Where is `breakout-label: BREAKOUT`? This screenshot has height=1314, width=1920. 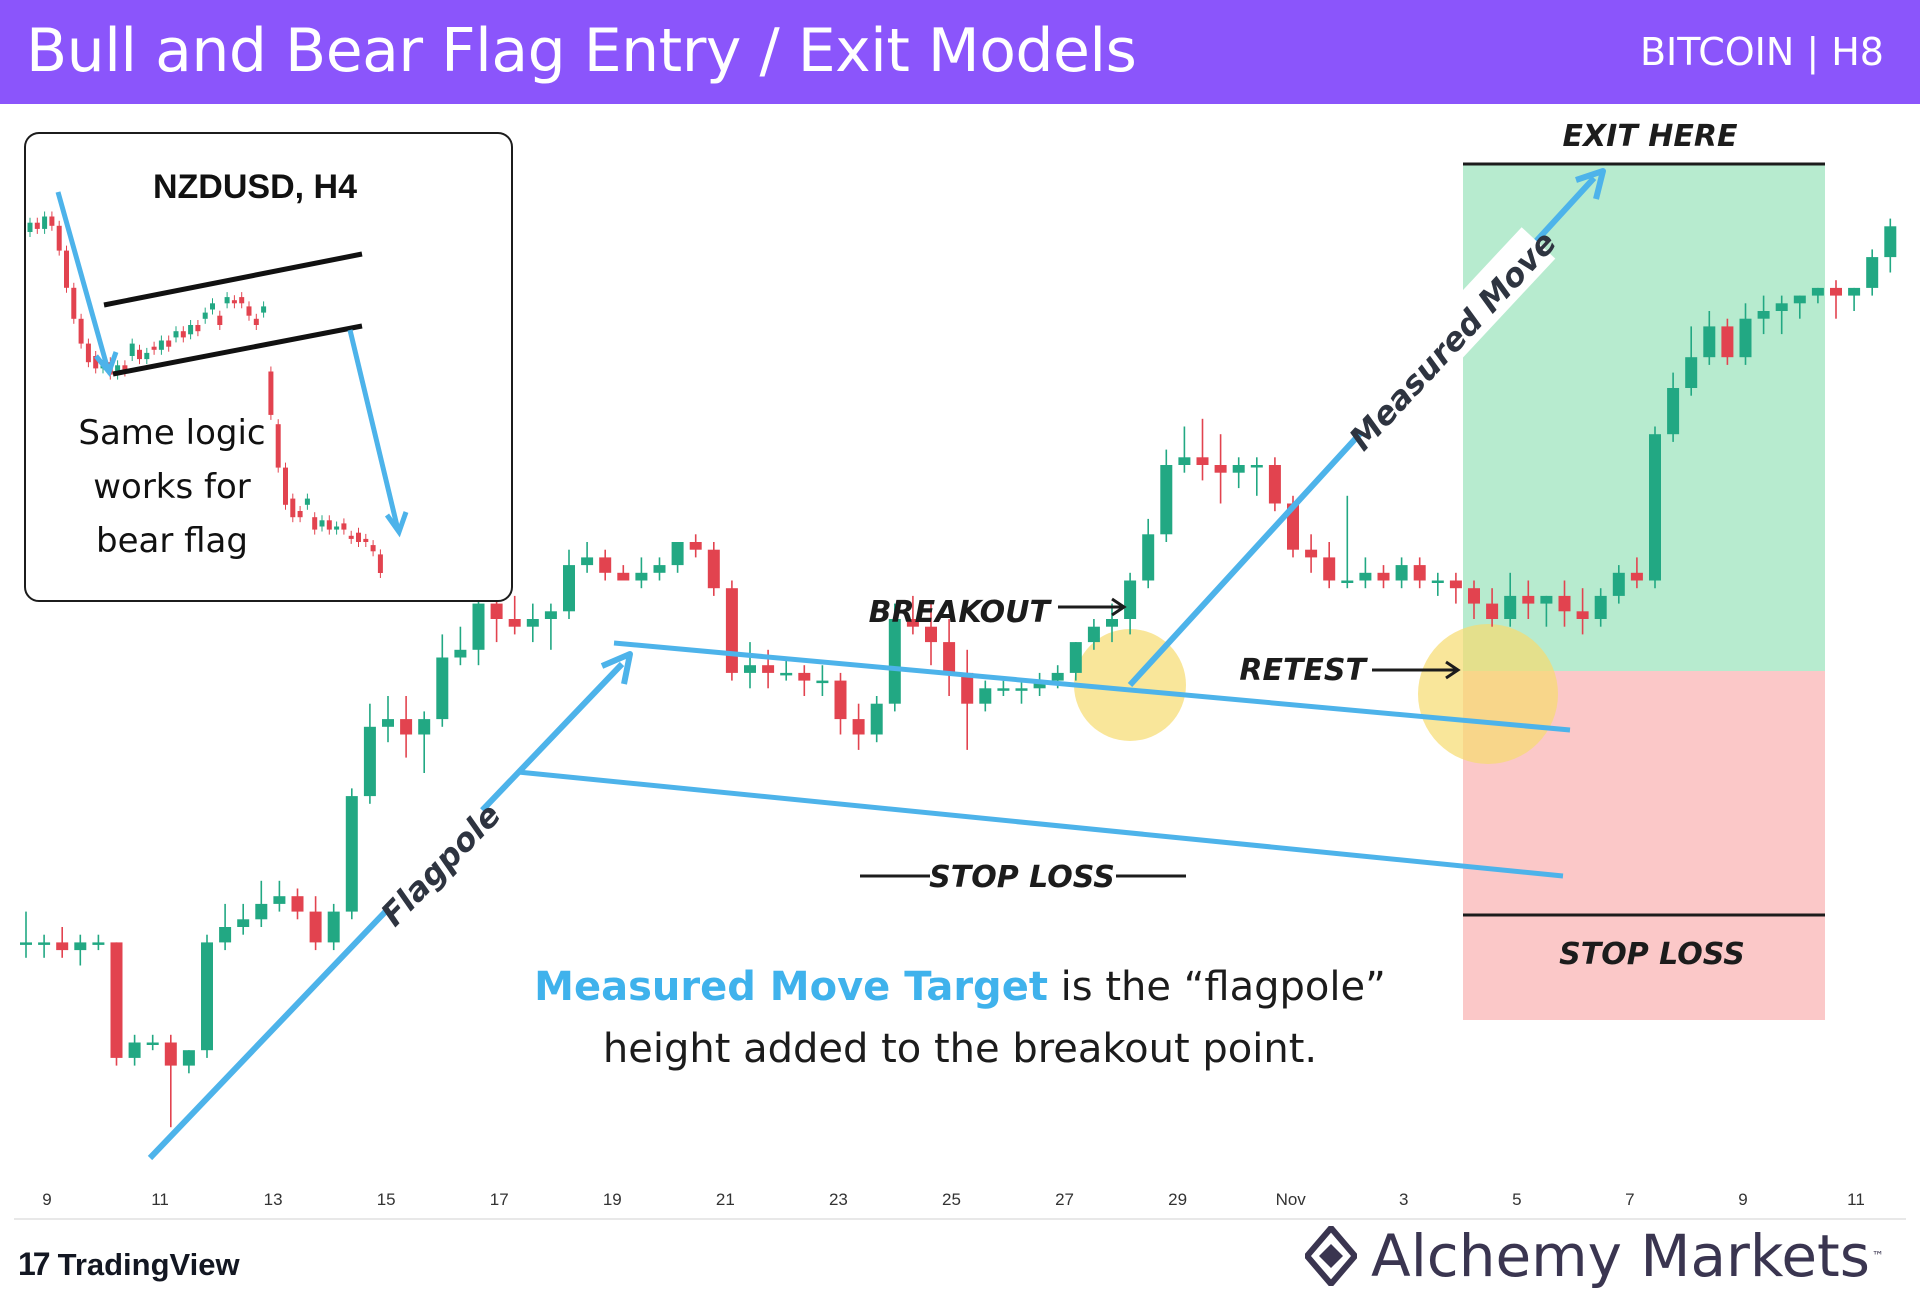
breakout-label: BREAKOUT is located at coordinates (961, 612).